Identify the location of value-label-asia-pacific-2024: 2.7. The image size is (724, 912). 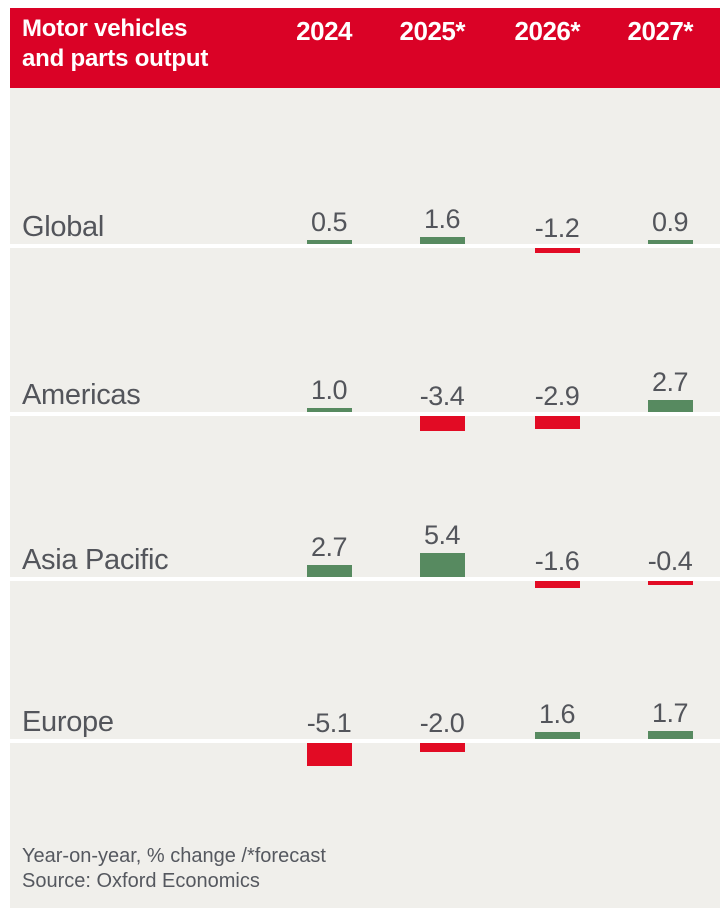
(329, 546).